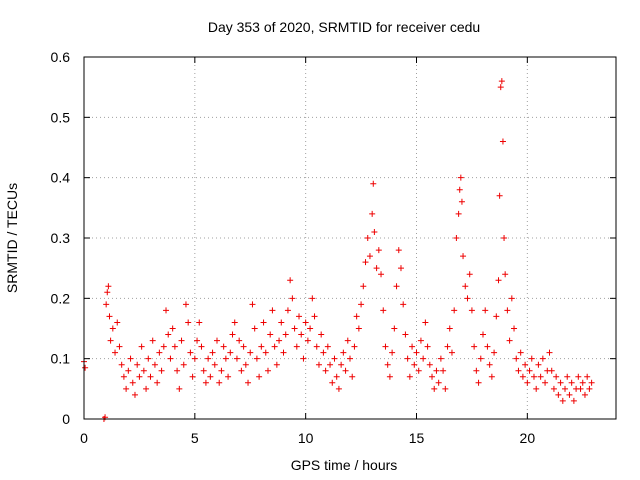 This screenshot has width=640, height=480. I want to click on x-axis-label: GPS time / hours, so click(344, 465).